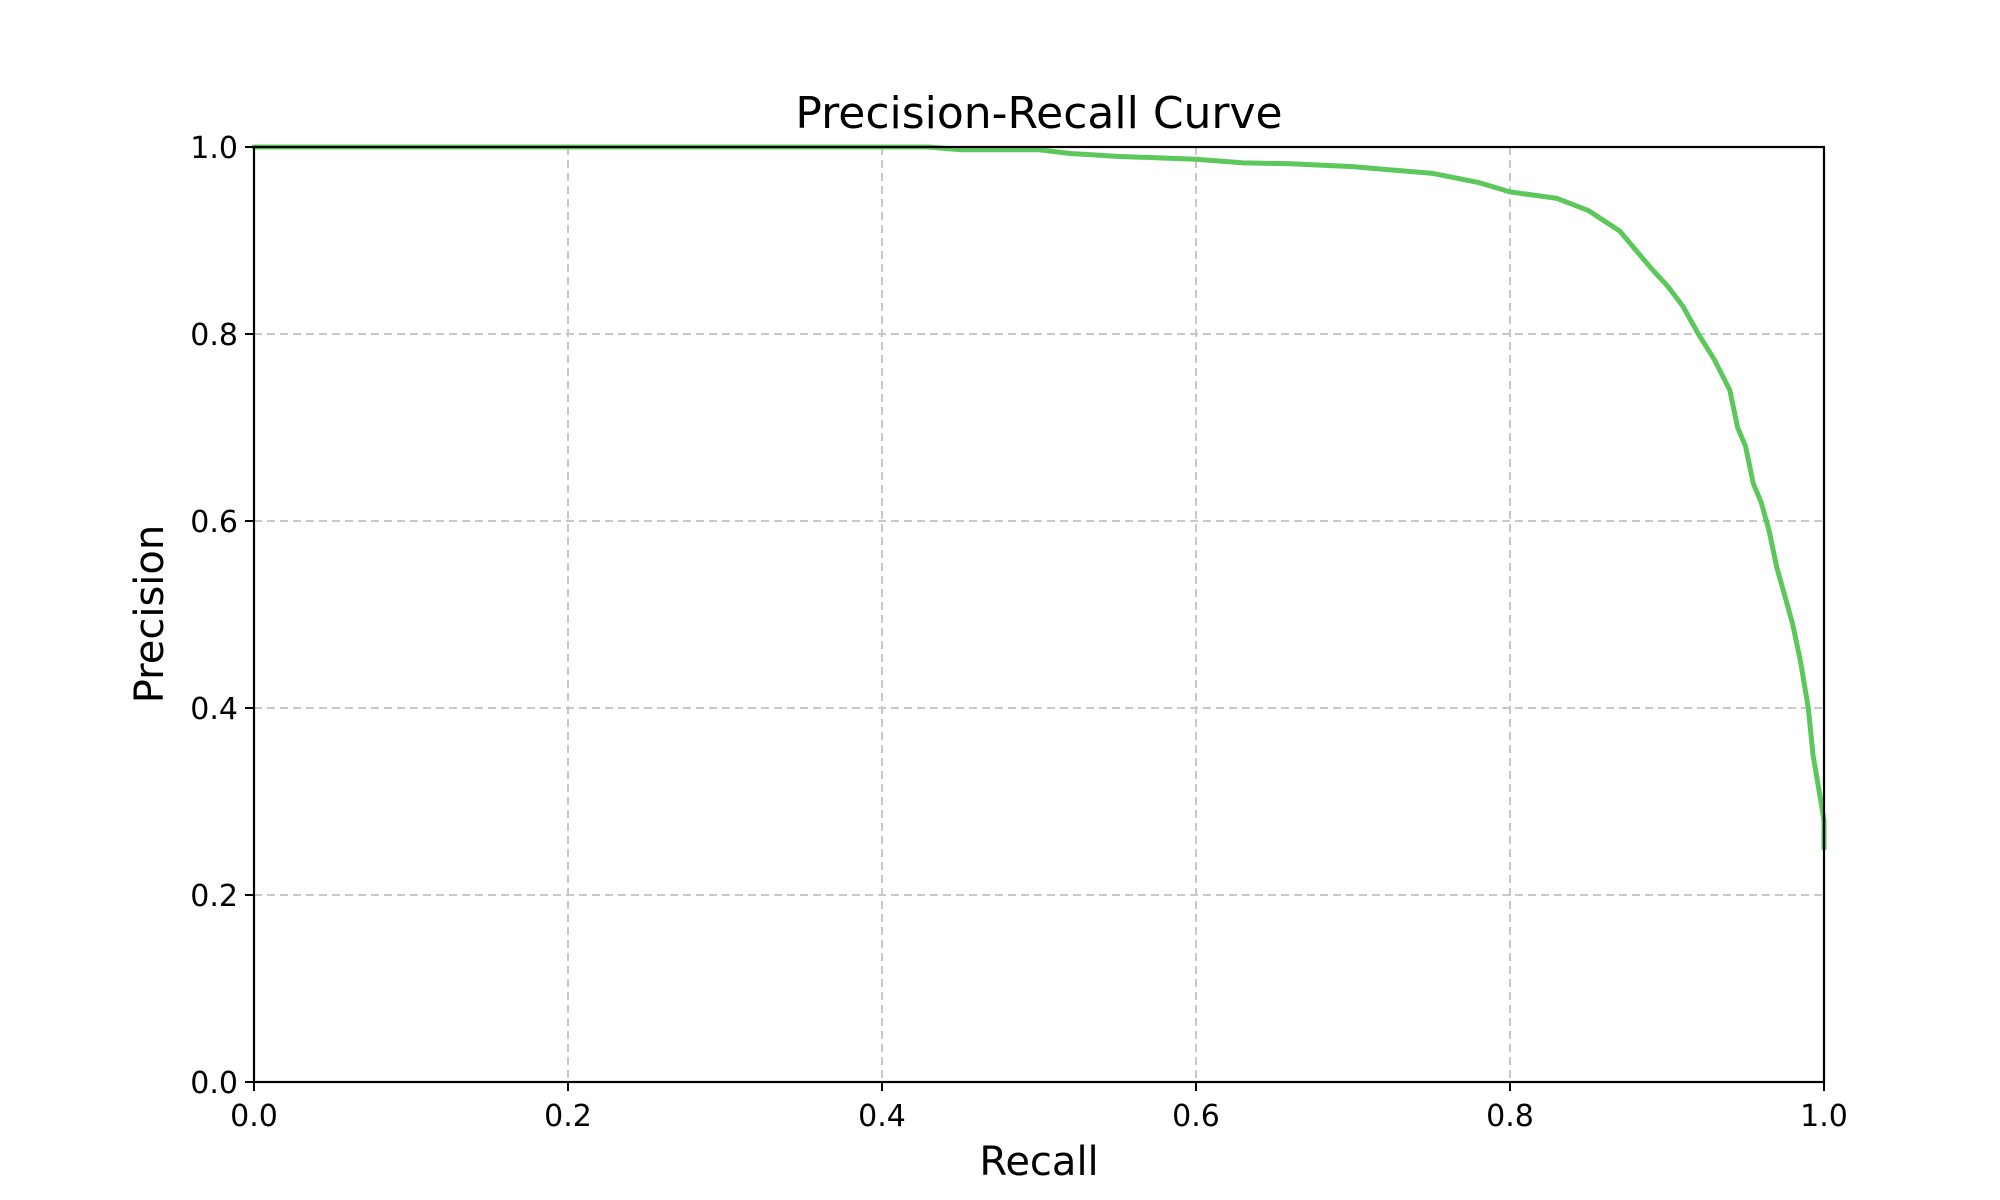  What do you see at coordinates (568, 1116) in the screenshot?
I see `x-tick-label: 0.2` at bounding box center [568, 1116].